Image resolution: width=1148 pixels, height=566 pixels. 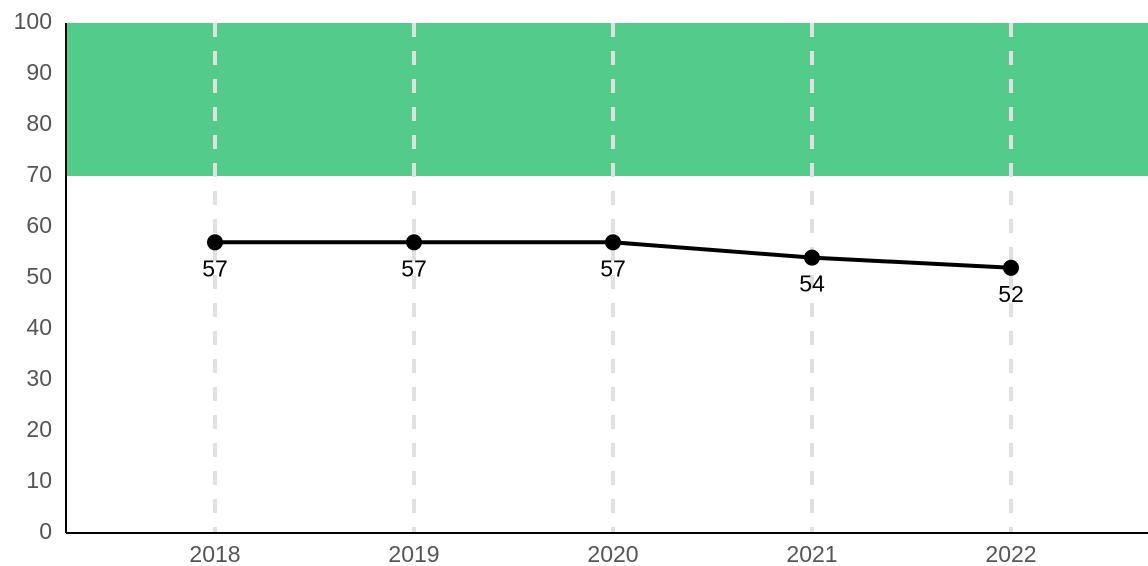 I want to click on y-tick-label: 10, so click(x=39, y=480).